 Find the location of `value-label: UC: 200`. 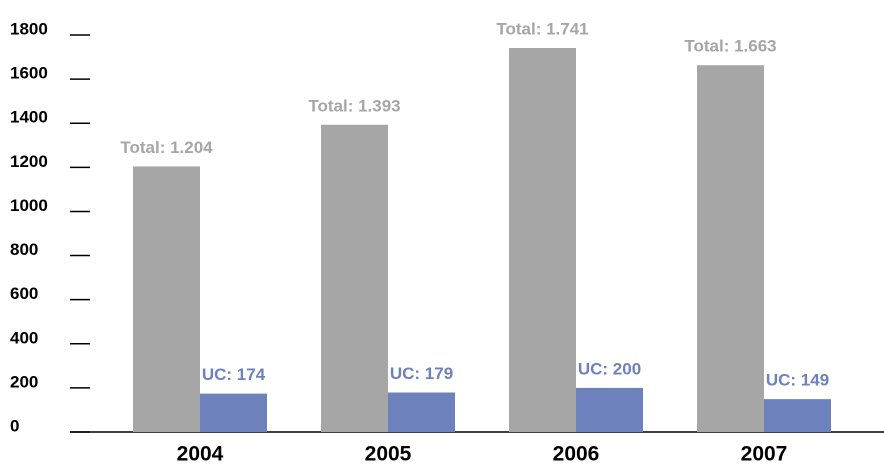

value-label: UC: 200 is located at coordinates (609, 368).